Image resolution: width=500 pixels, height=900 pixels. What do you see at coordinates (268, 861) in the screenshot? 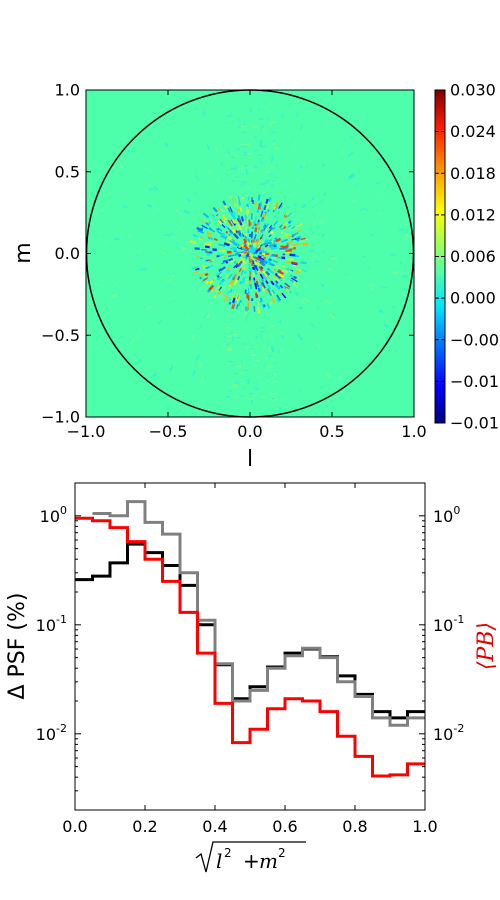
I see `x-label-m: m` at bounding box center [268, 861].